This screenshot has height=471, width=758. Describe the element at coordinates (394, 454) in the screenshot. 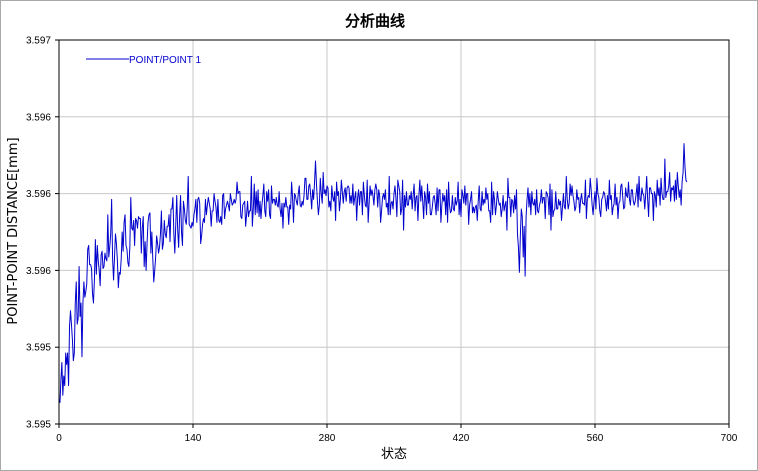

I see `x-axis-title: 状态` at that location.